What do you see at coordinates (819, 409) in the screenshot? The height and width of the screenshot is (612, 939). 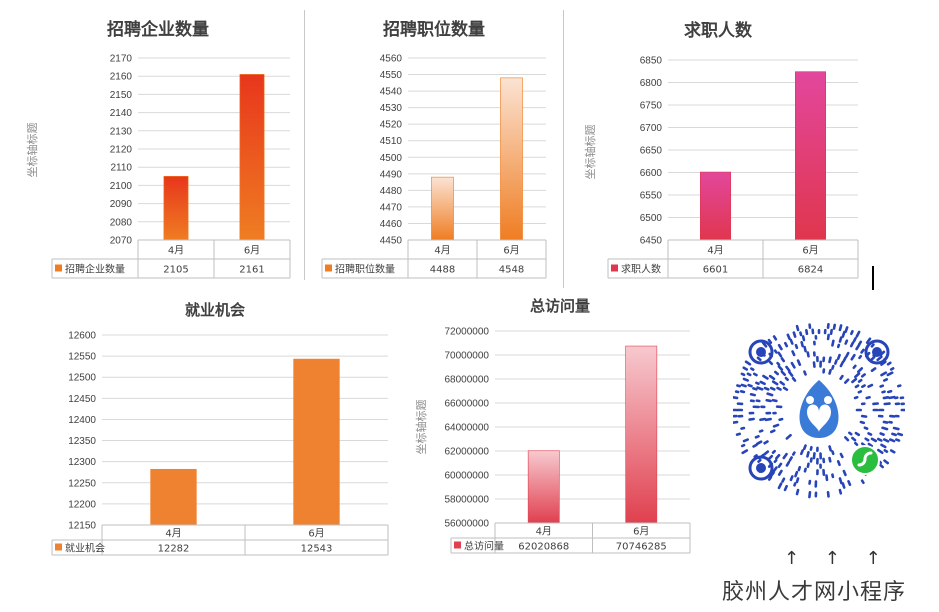 I see `talent-logo-icon` at bounding box center [819, 409].